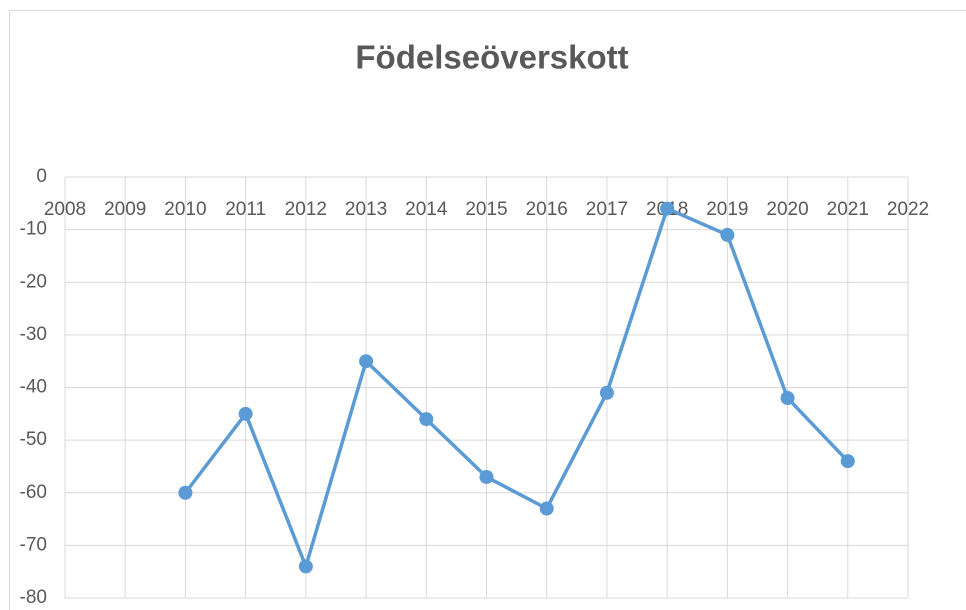 This screenshot has width=966, height=610. I want to click on y-tick-label: -10, so click(33, 229).